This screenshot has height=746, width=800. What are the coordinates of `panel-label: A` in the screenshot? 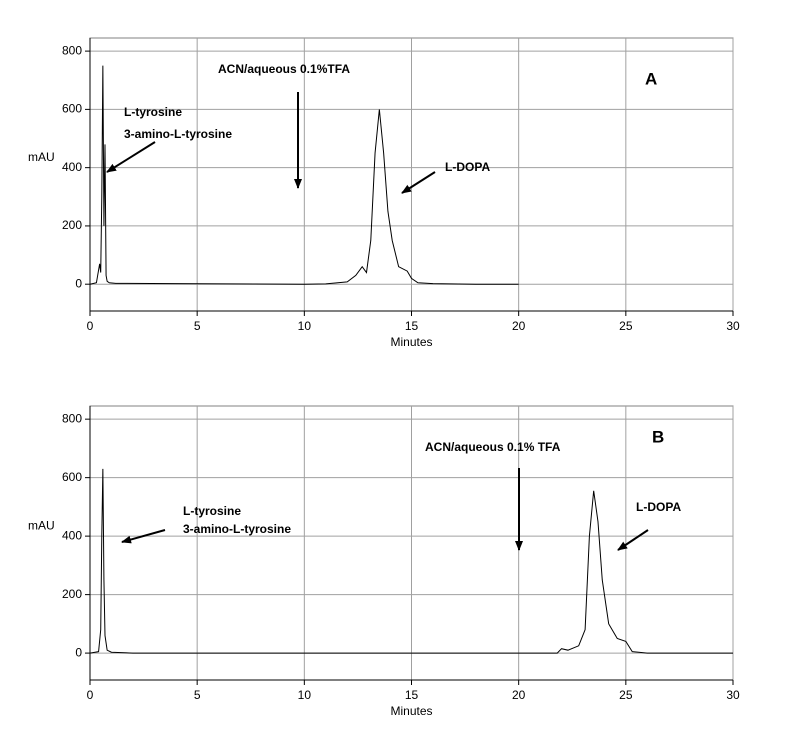 It's located at (651, 78).